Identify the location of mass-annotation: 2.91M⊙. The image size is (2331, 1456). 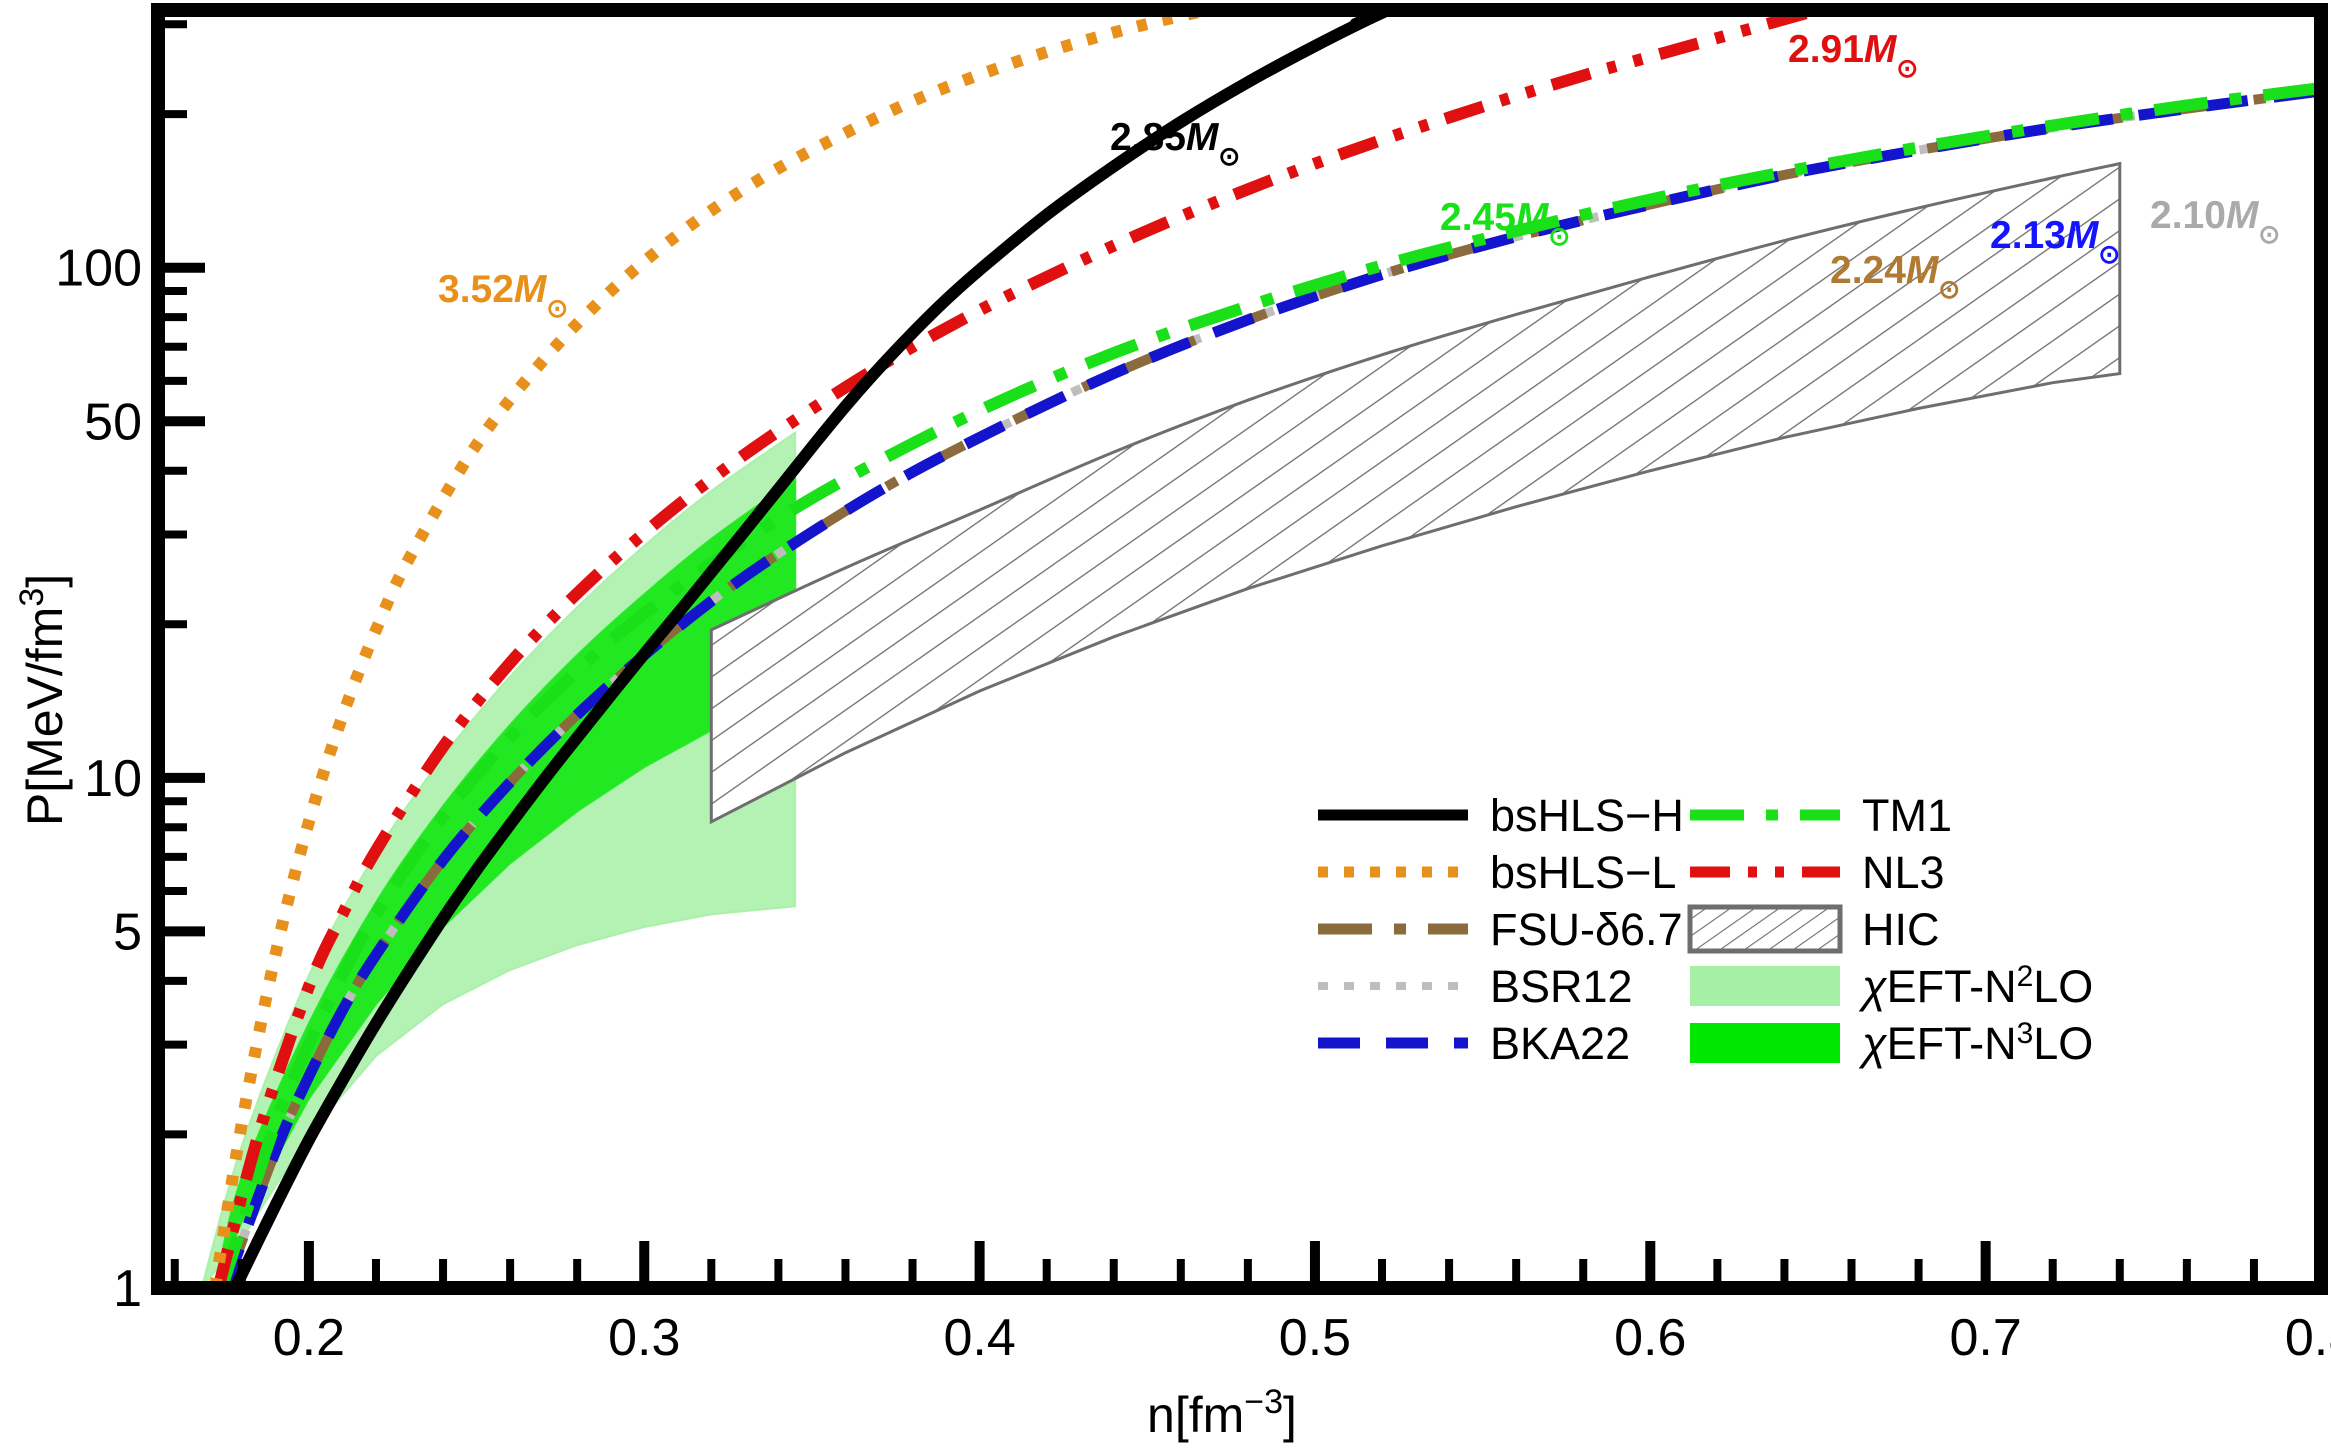
(1853, 55).